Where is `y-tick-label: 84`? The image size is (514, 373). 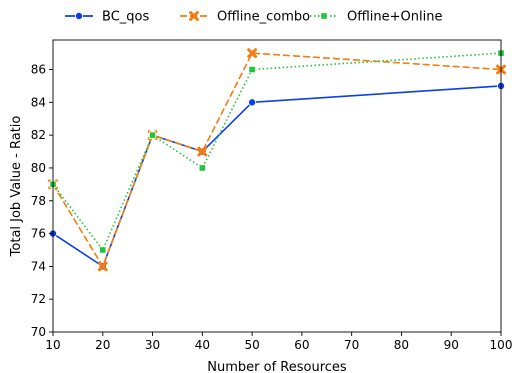 y-tick-label: 84 is located at coordinates (38, 102).